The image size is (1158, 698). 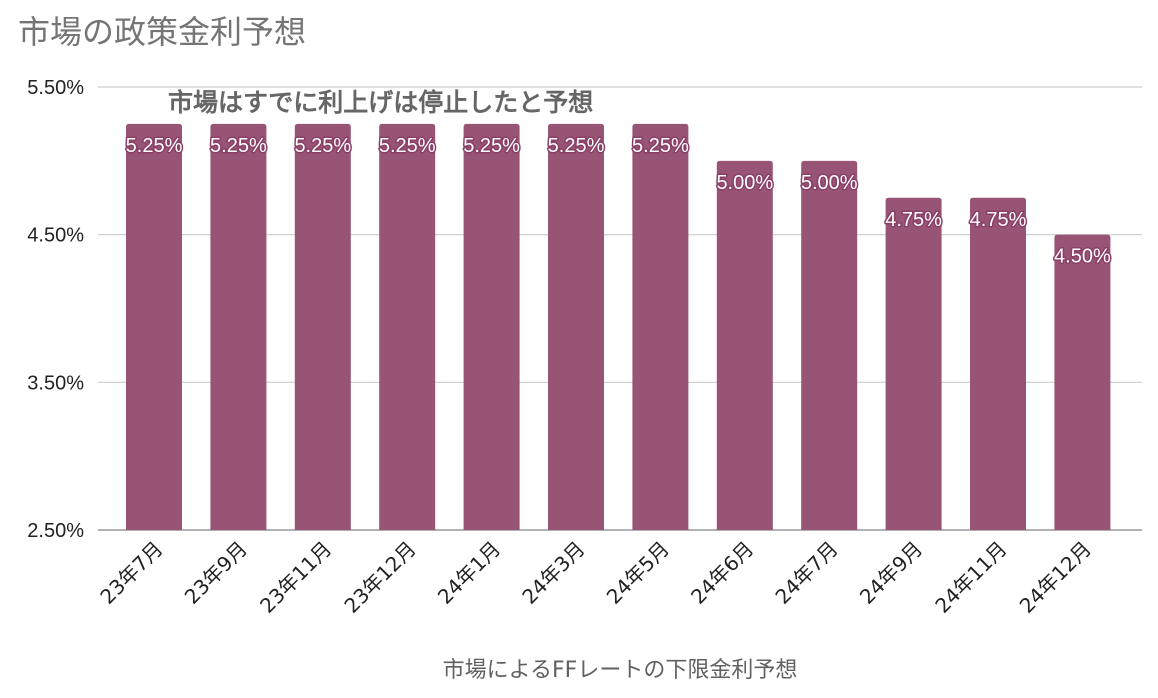 I want to click on x-tick-label: 23年11月, so click(x=295, y=577).